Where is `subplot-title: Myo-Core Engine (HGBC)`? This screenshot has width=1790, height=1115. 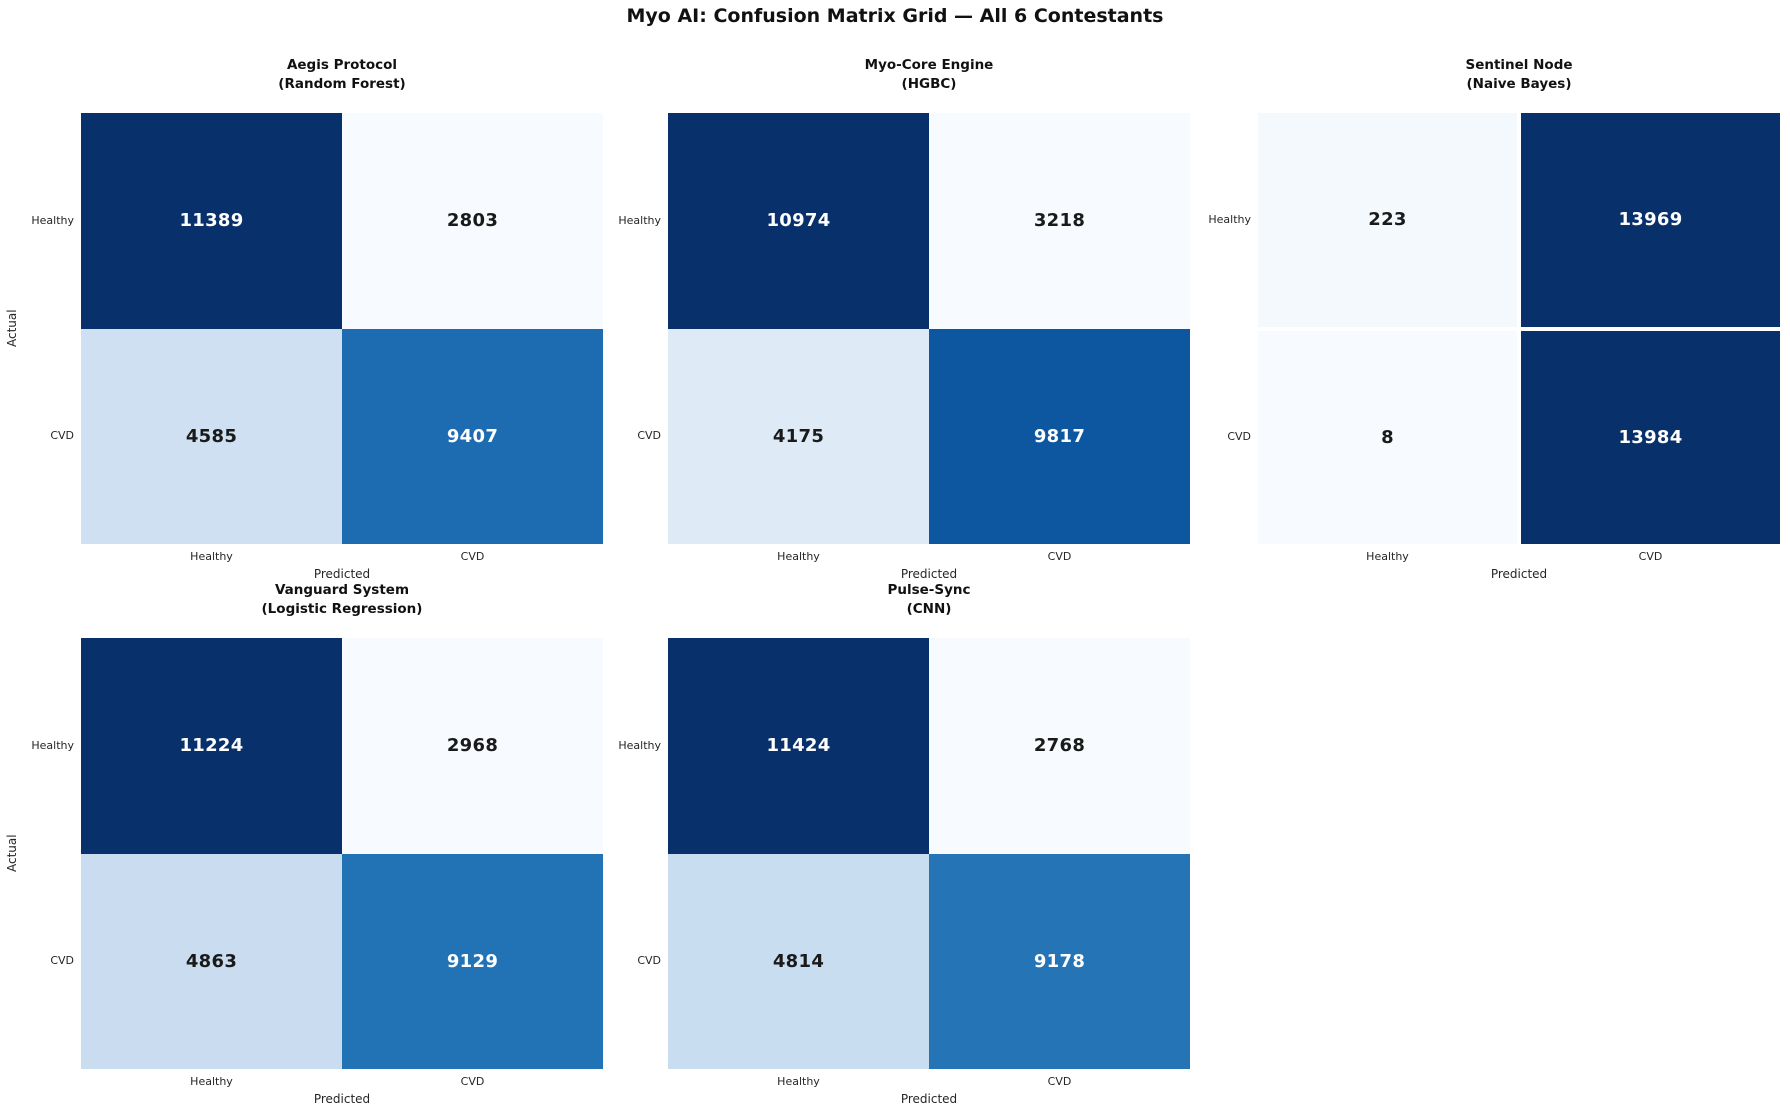 subplot-title: Myo-Core Engine (HGBC) is located at coordinates (929, 75).